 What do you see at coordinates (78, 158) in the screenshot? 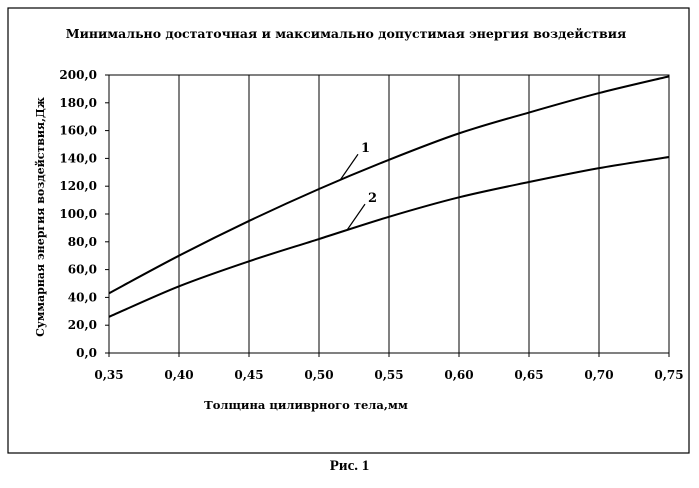
I see `y-tick-label: 140,0` at bounding box center [78, 158].